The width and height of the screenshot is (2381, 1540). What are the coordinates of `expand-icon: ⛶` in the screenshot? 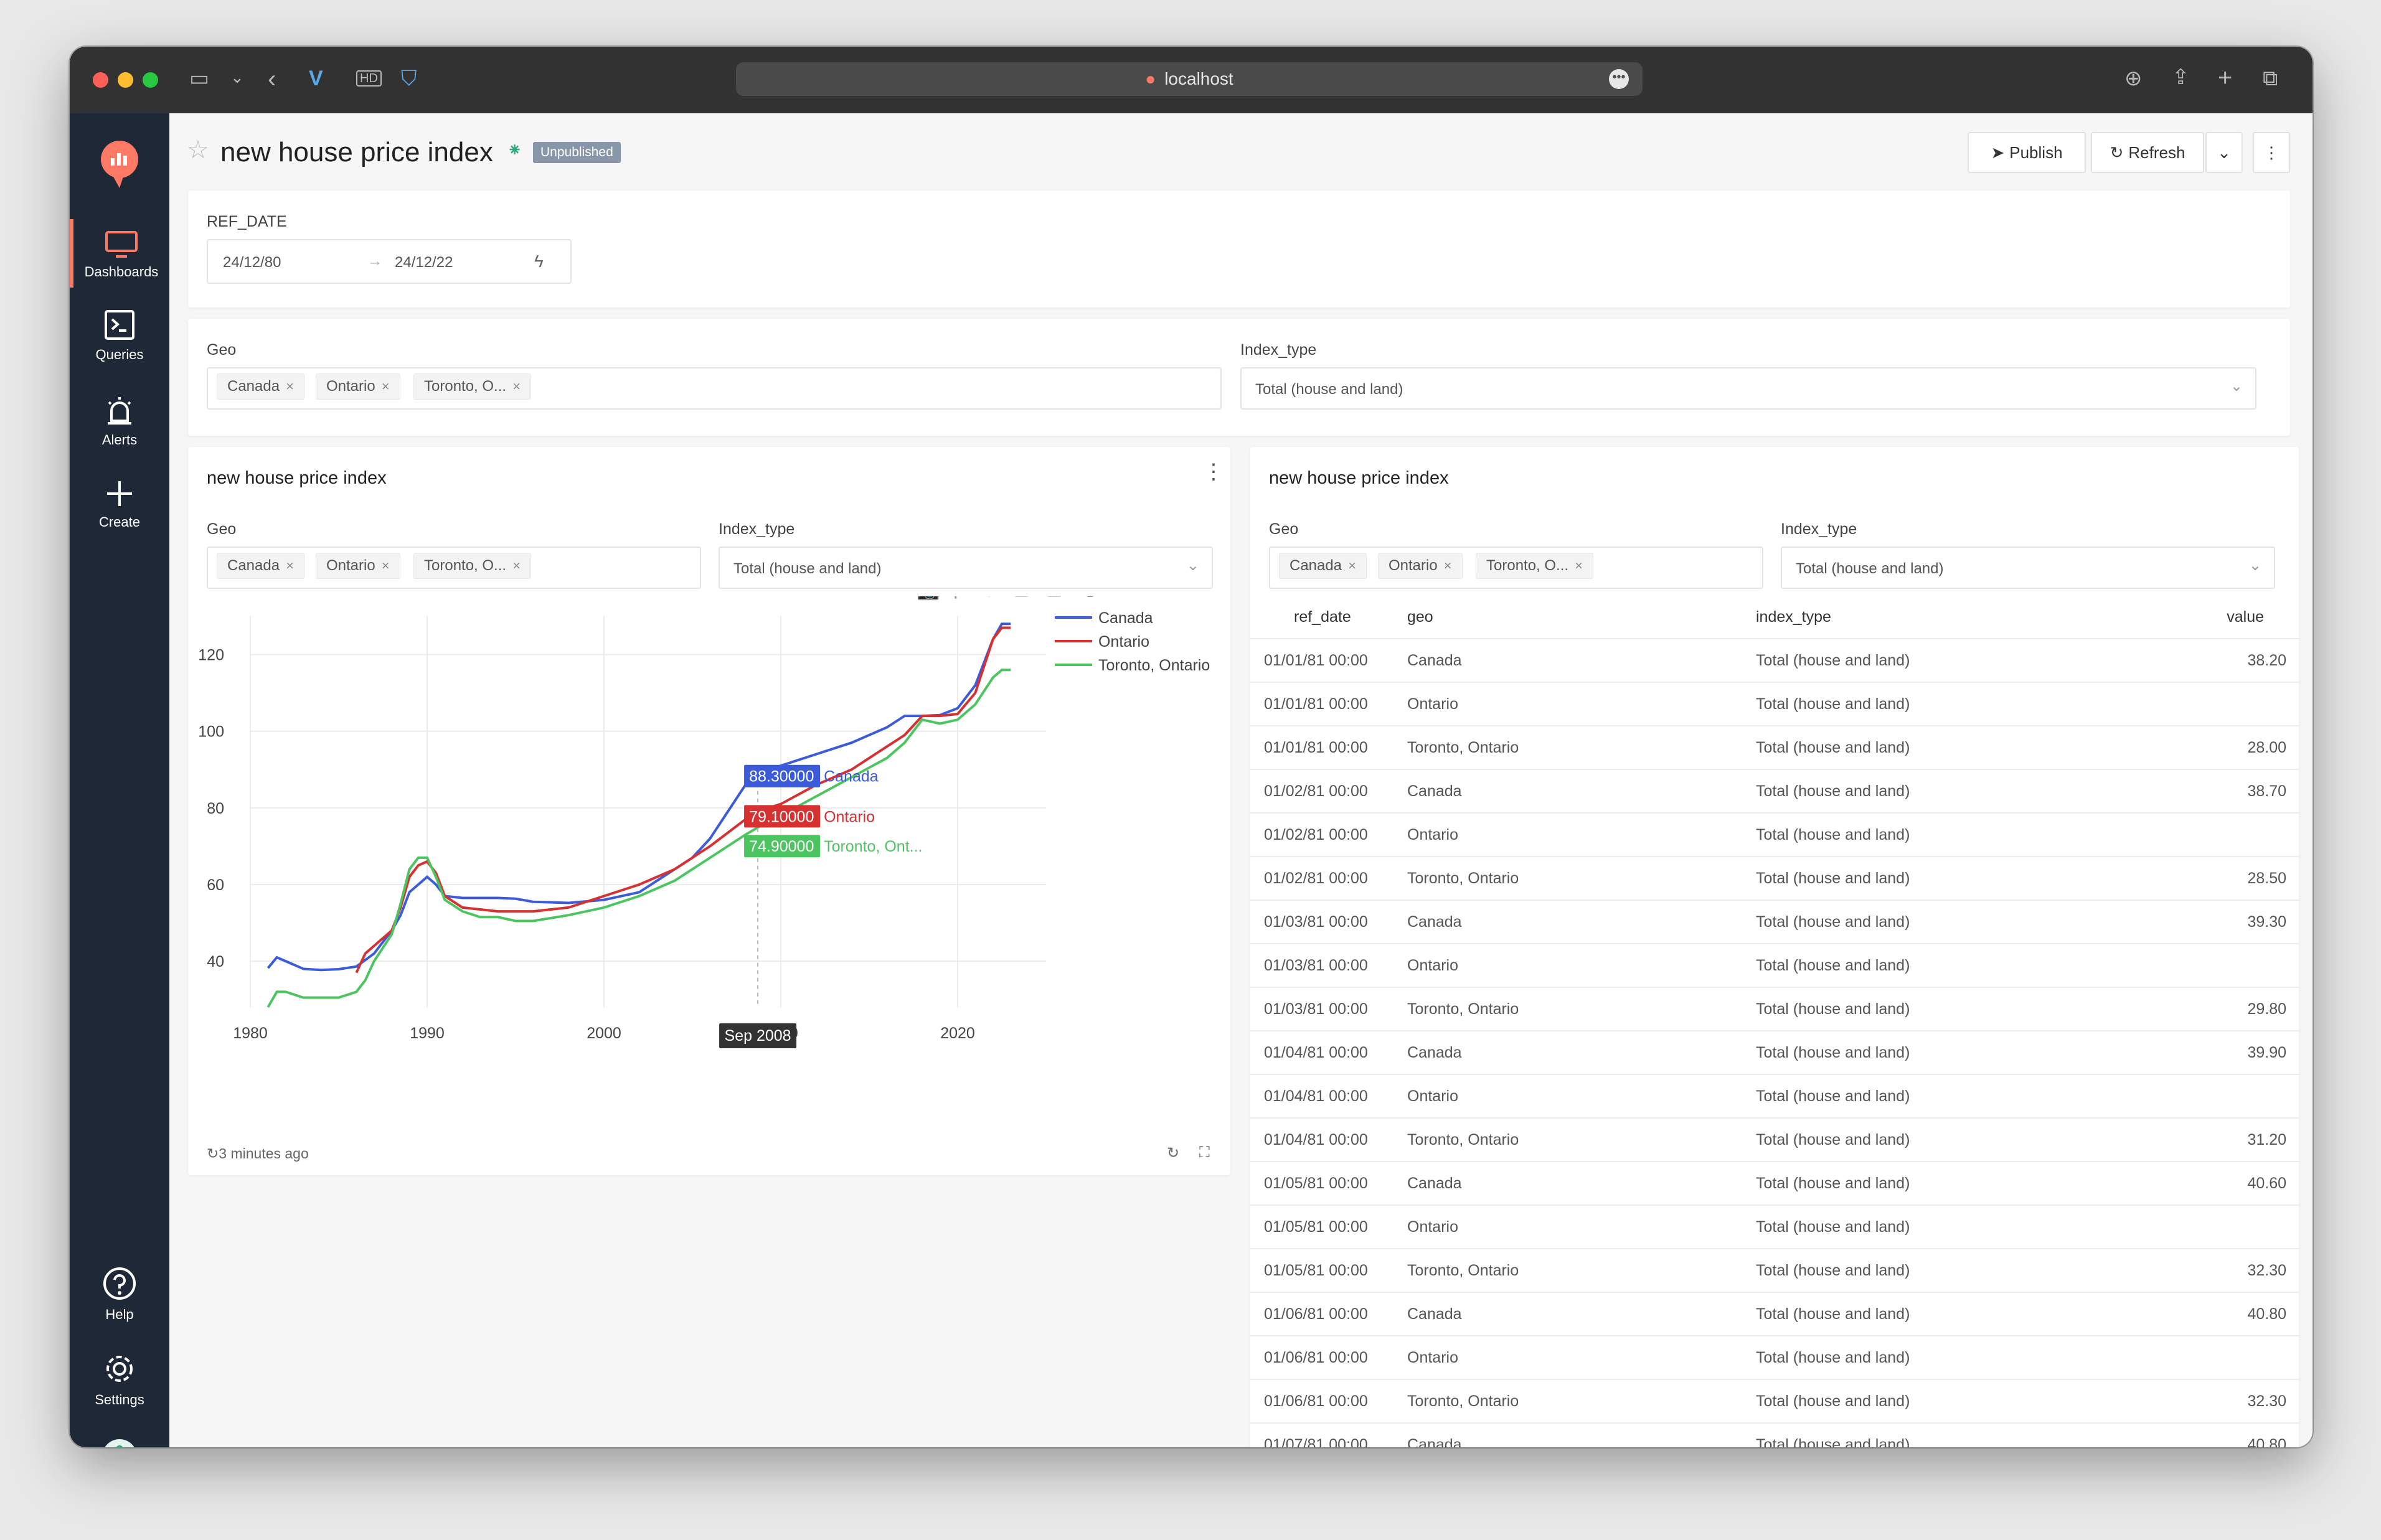 It's located at (1204, 1152).